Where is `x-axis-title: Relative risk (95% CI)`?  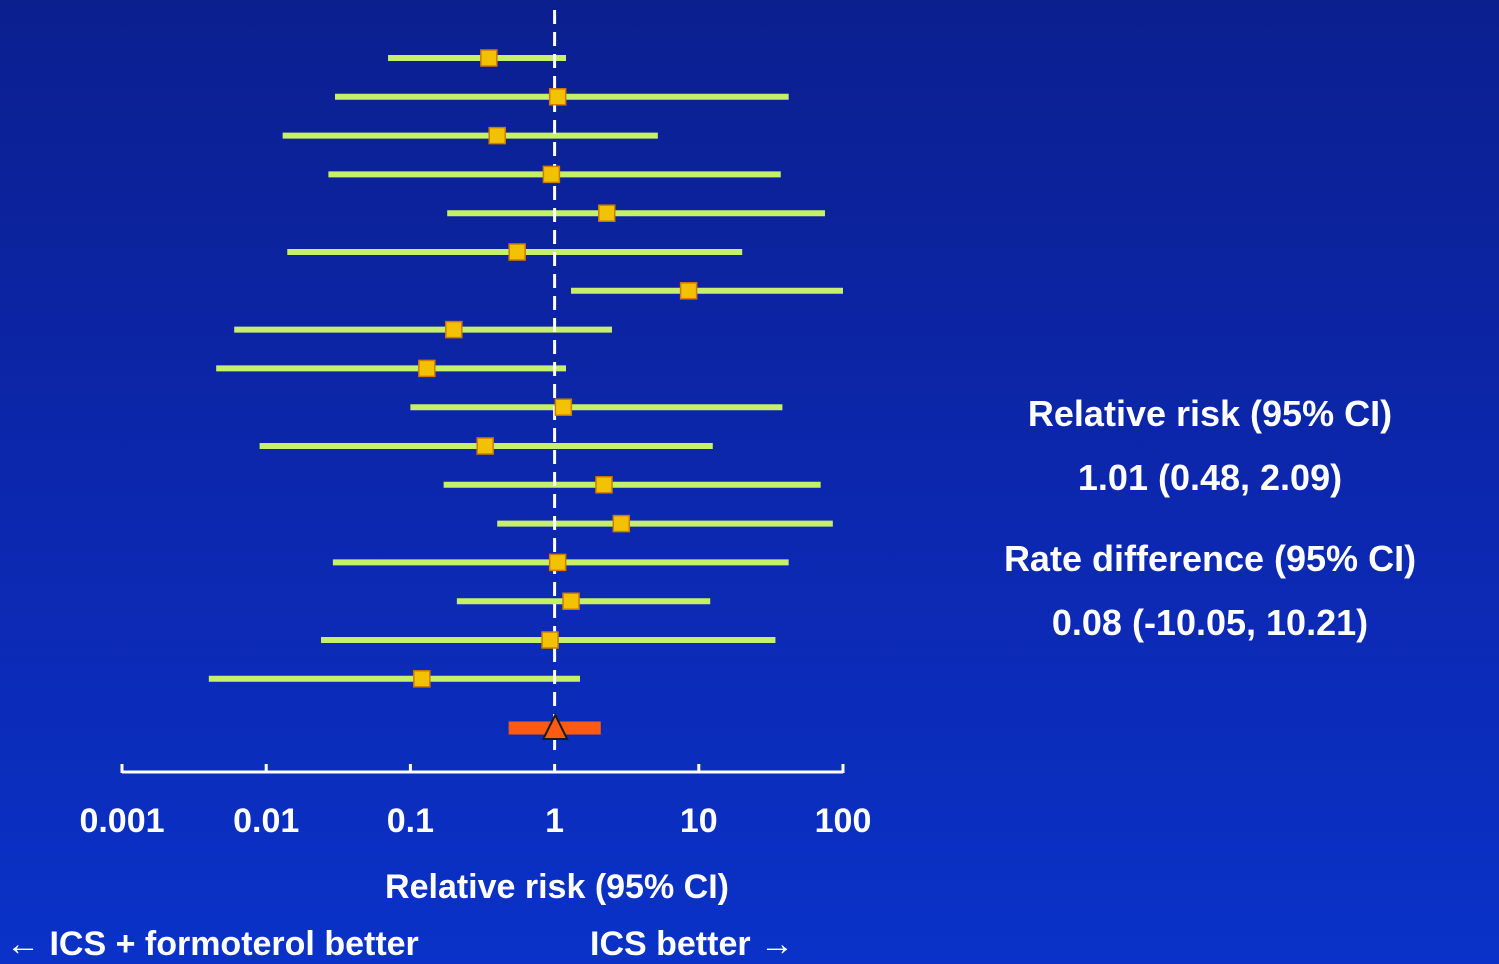
x-axis-title: Relative risk (95% CI) is located at coordinates (557, 887).